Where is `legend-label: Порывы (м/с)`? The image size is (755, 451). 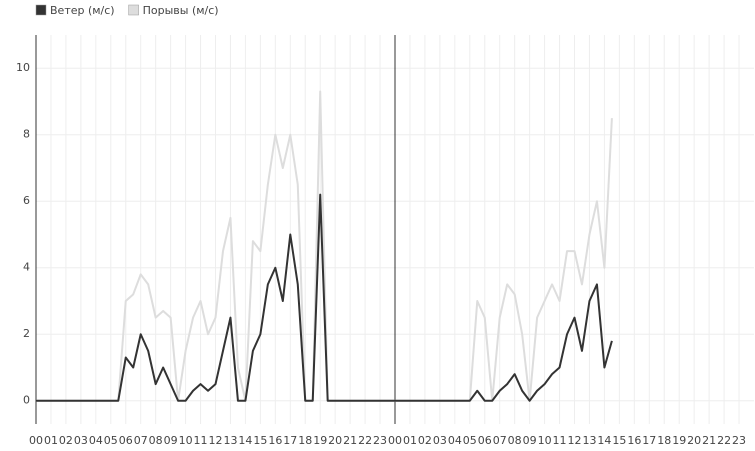 legend-label: Порывы (м/с) is located at coordinates (181, 10).